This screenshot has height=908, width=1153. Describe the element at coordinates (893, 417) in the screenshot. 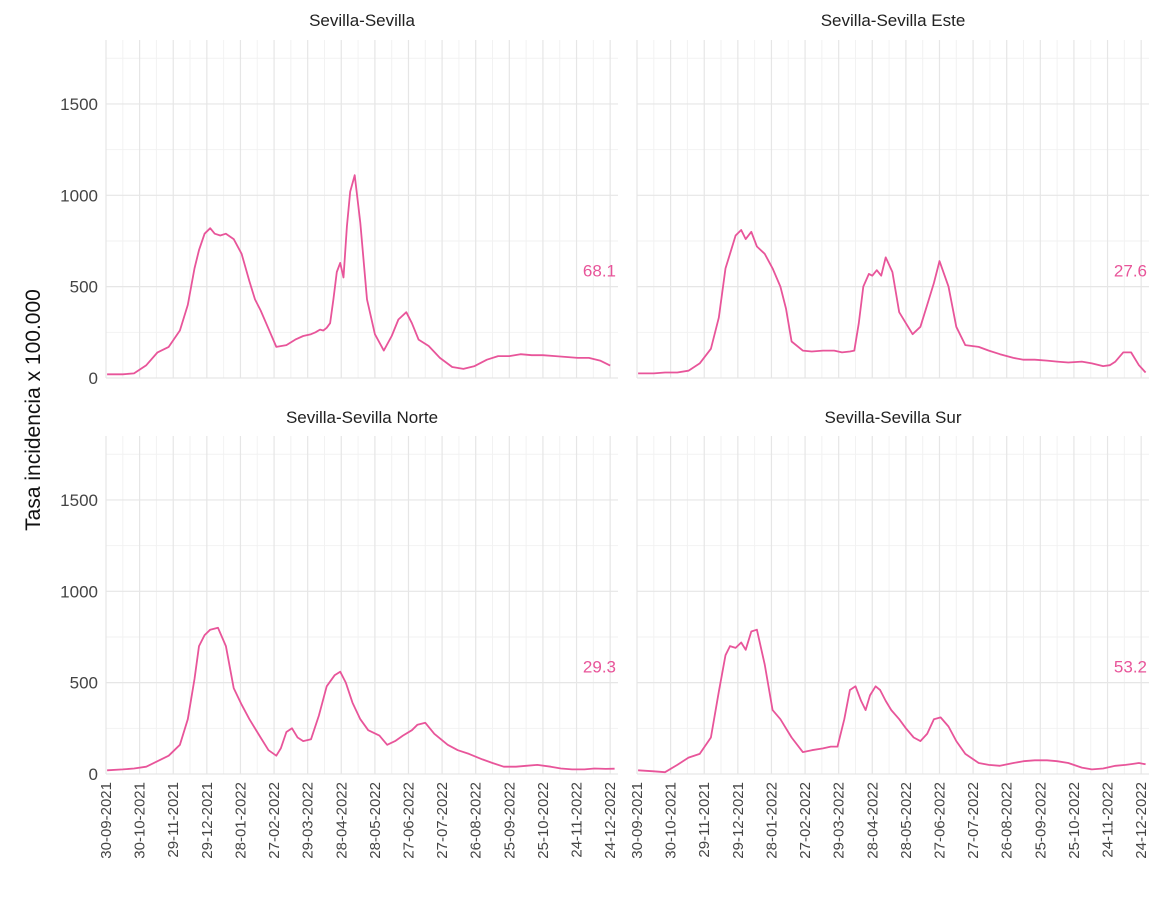

I see `panel-title: Sevilla-Sevilla Sur` at that location.